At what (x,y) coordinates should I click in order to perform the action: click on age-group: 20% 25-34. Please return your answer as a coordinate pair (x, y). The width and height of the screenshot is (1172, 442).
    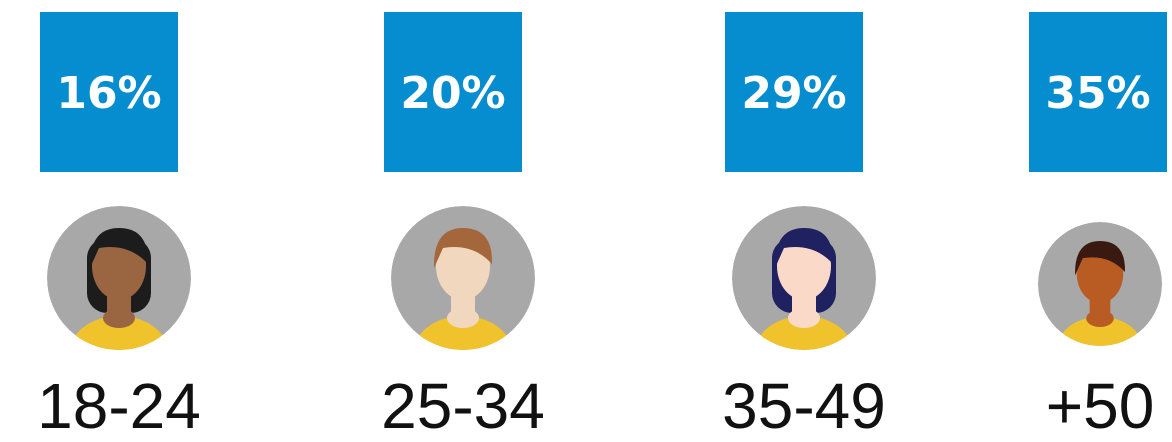
    Looking at the image, I should click on (463, 227).